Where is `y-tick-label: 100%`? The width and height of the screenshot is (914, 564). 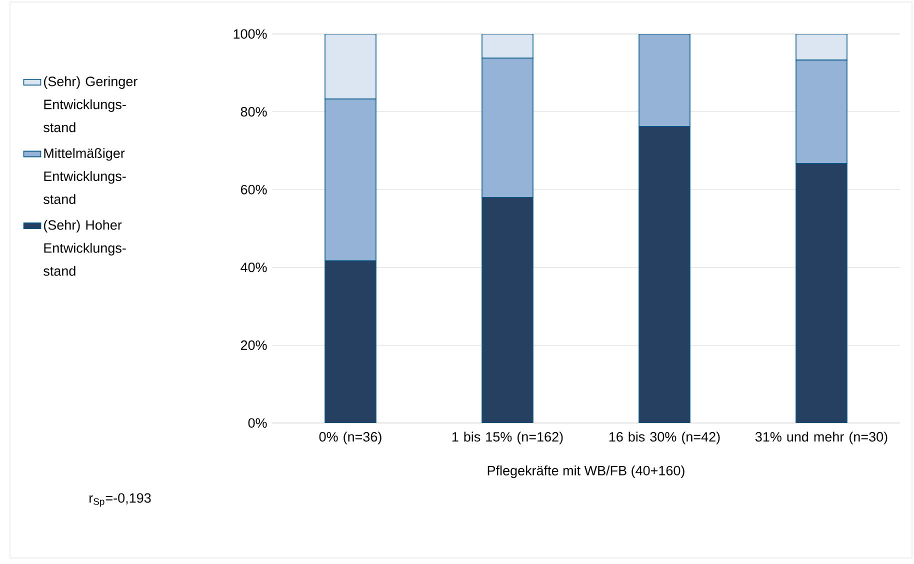
y-tick-label: 100% is located at coordinates (250, 34).